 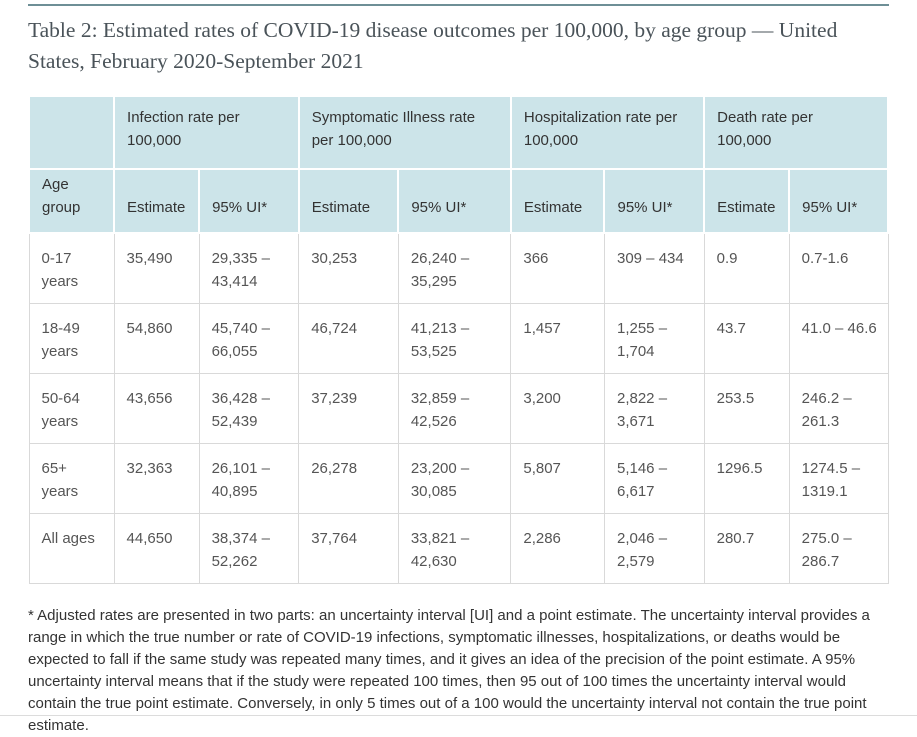 What do you see at coordinates (348, 478) in the screenshot?
I see `symptomatic-estimate-cell: 26,278` at bounding box center [348, 478].